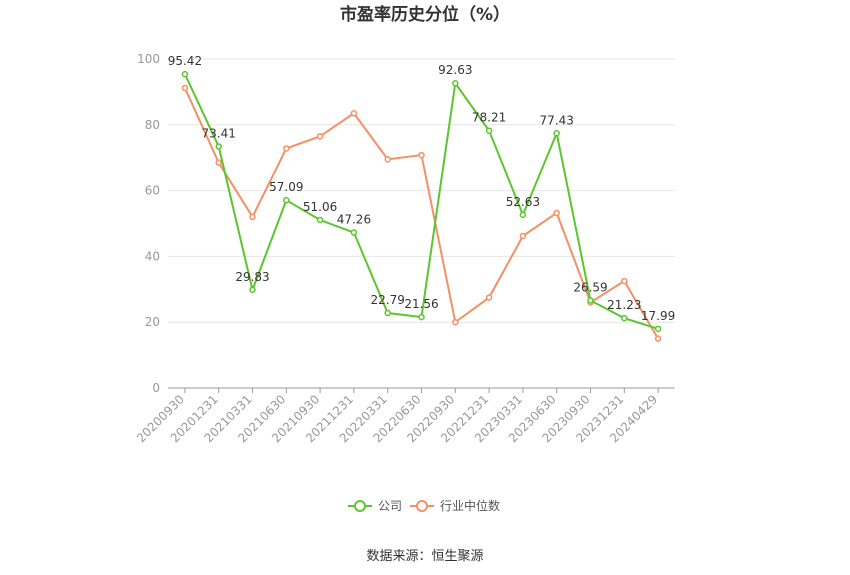 The height and width of the screenshot is (575, 850). What do you see at coordinates (470, 505) in the screenshot?
I see `legend-label: 行业中位数` at bounding box center [470, 505].